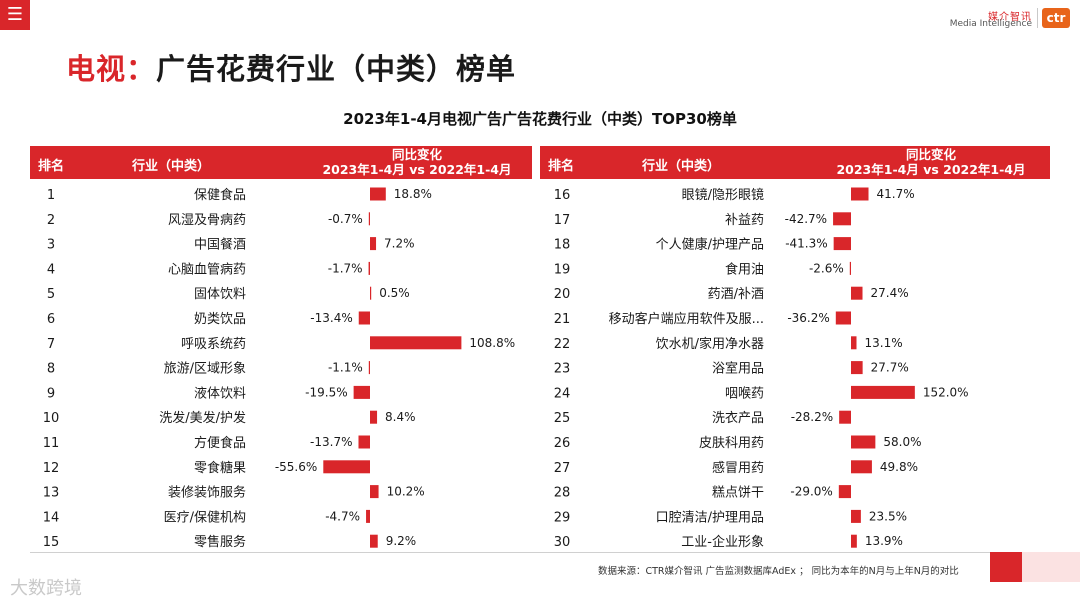 Image resolution: width=1080 pixels, height=608 pixels. What do you see at coordinates (51, 418) in the screenshot?
I see `rank-label: 10` at bounding box center [51, 418].